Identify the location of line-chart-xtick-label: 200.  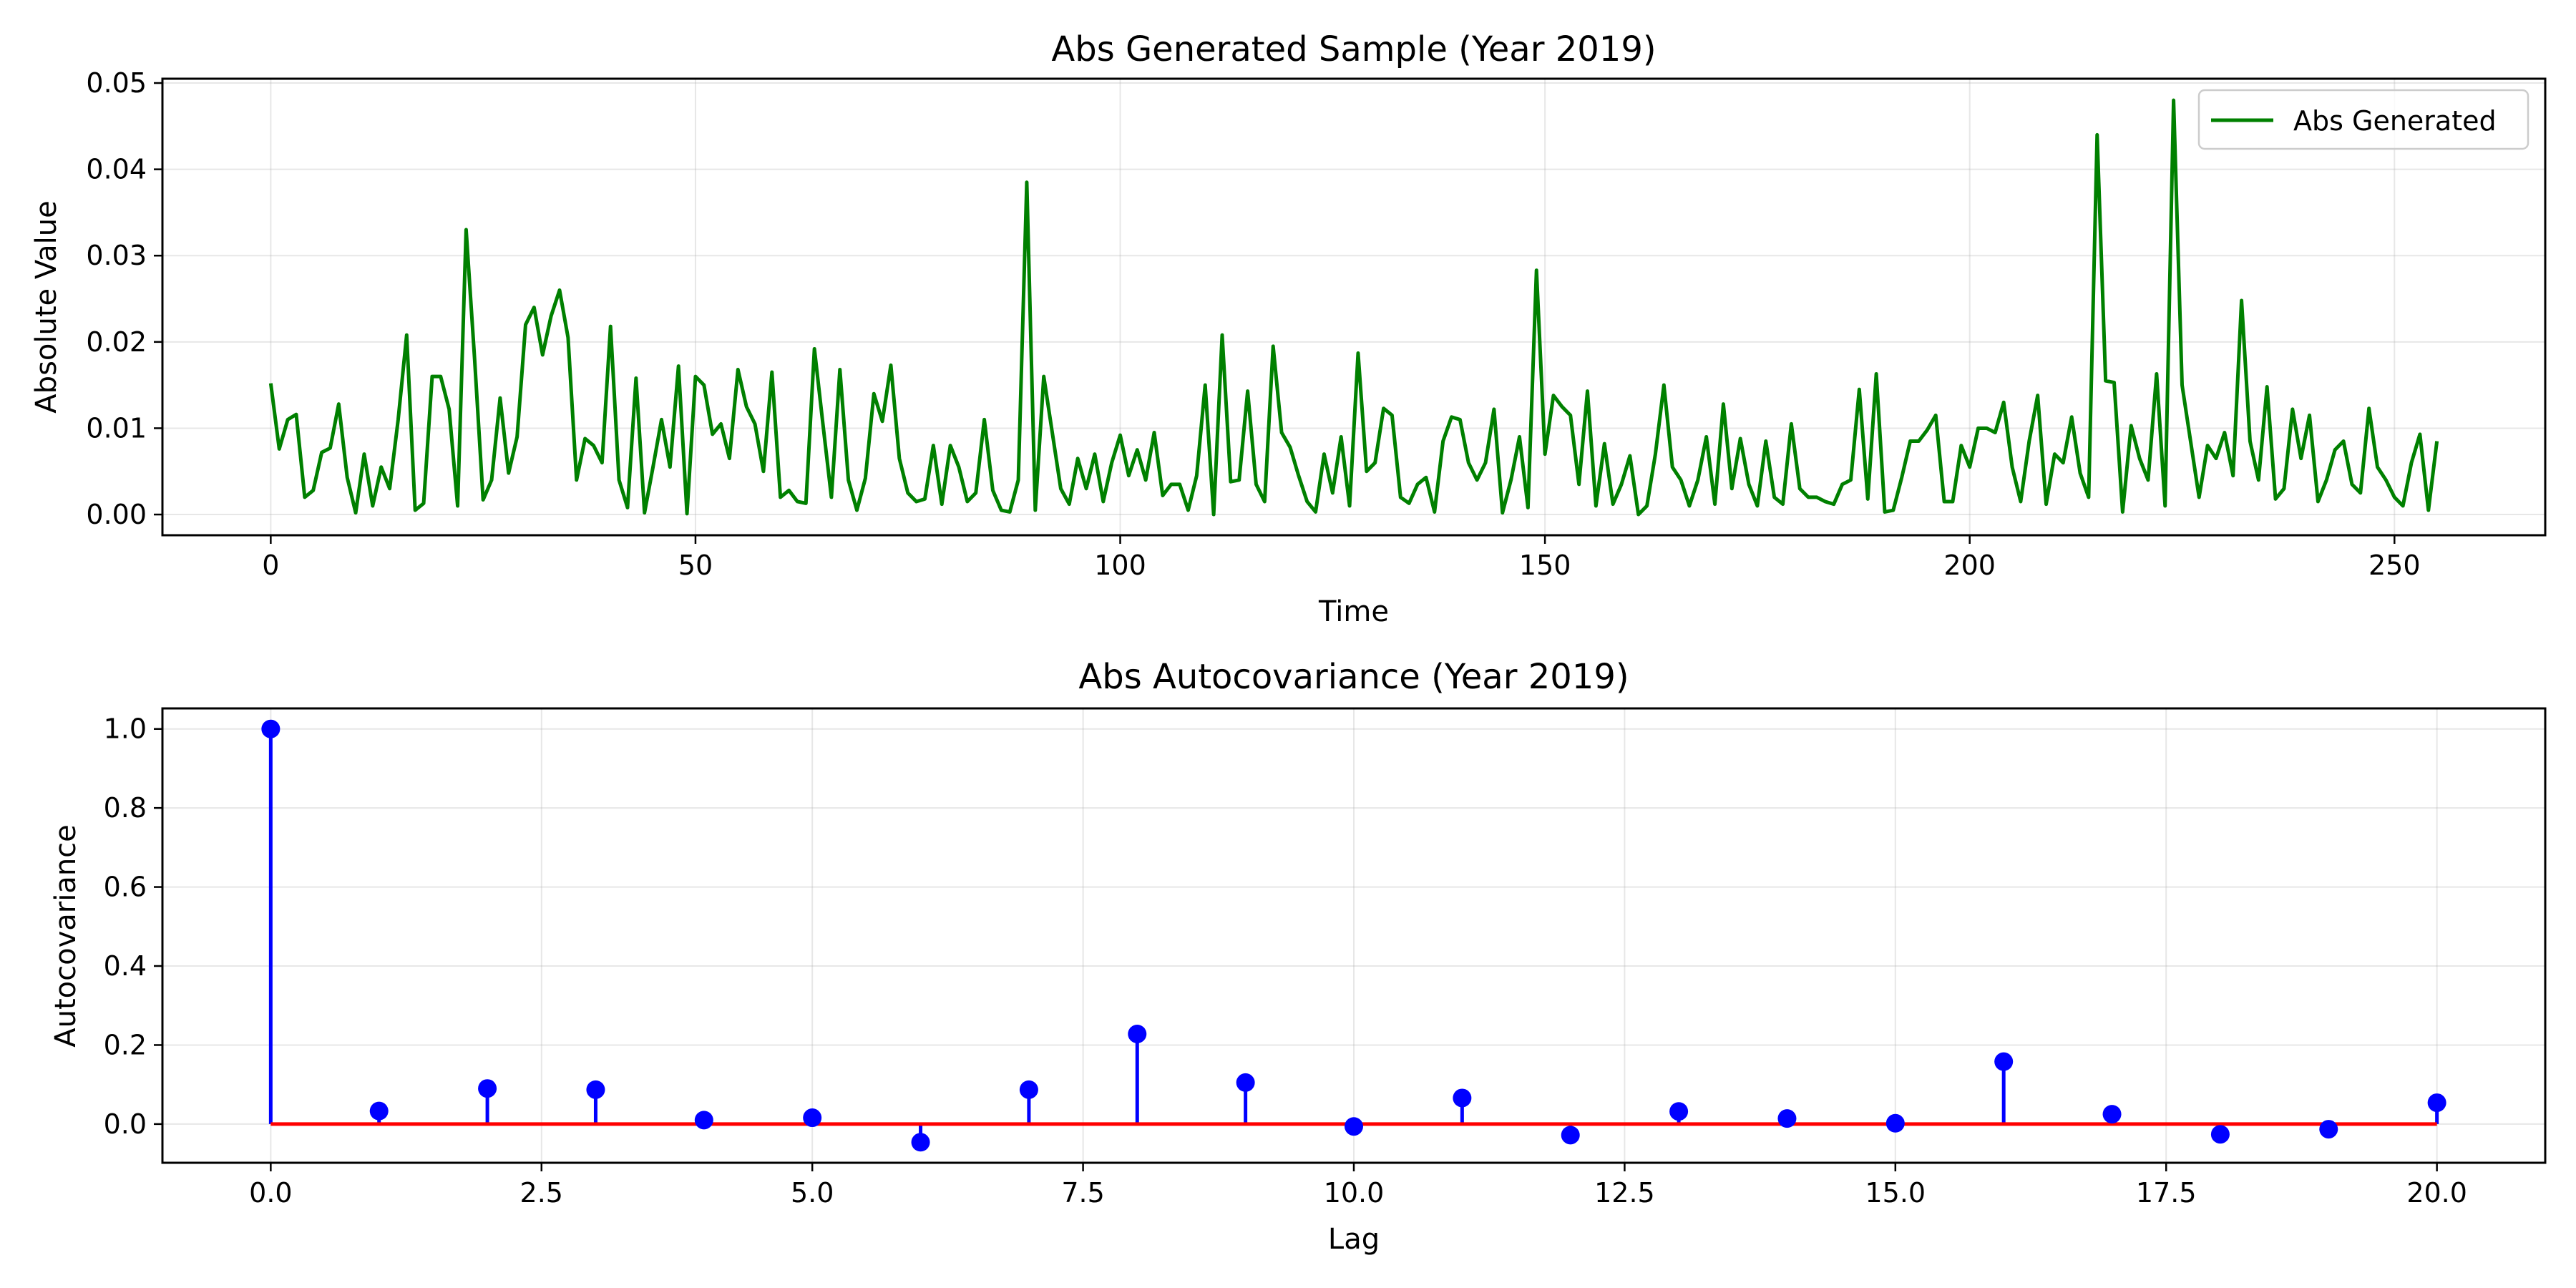
(1970, 565).